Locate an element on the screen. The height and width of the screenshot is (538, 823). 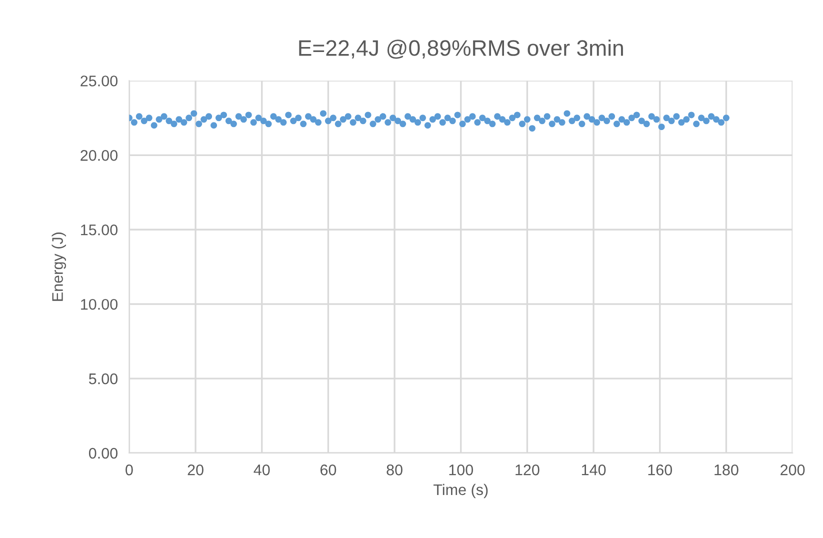
x-tick-label: 20 is located at coordinates (196, 470).